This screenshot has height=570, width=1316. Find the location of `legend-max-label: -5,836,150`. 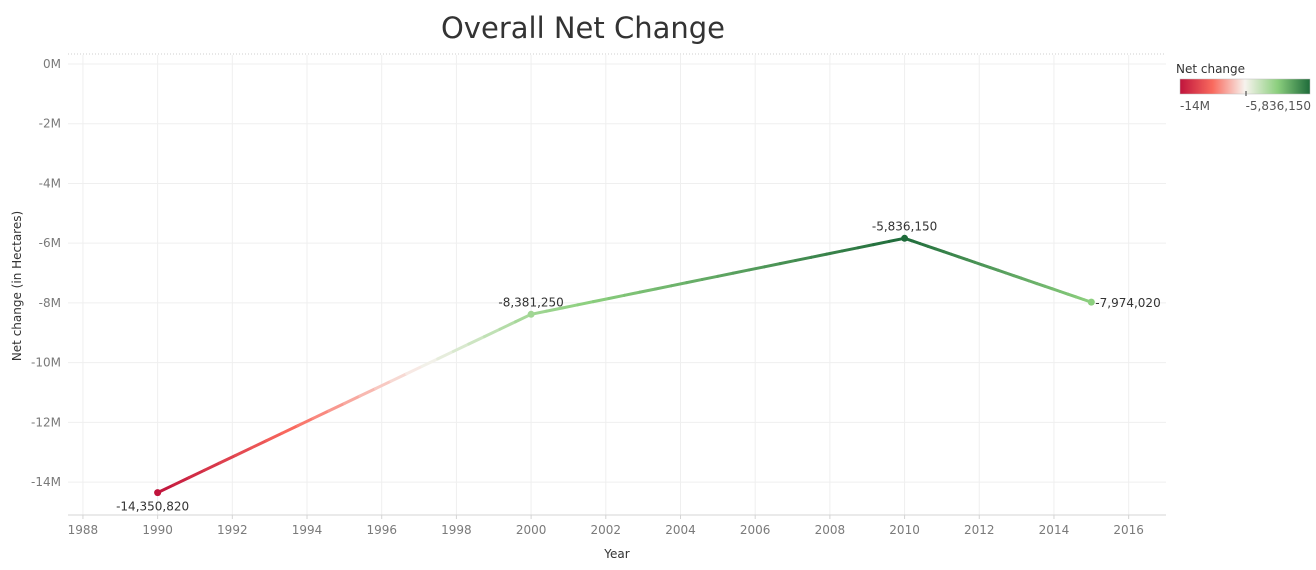

legend-max-label: -5,836,150 is located at coordinates (1278, 106).